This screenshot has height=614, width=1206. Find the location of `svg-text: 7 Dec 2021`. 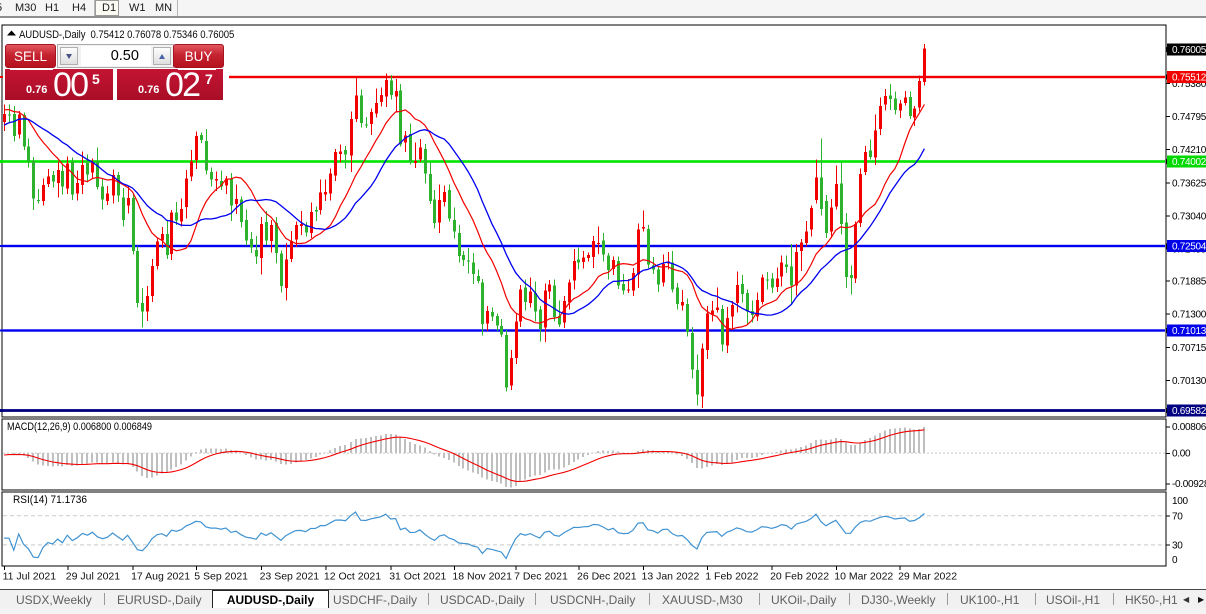

svg-text: 7 Dec 2021 is located at coordinates (541, 577).